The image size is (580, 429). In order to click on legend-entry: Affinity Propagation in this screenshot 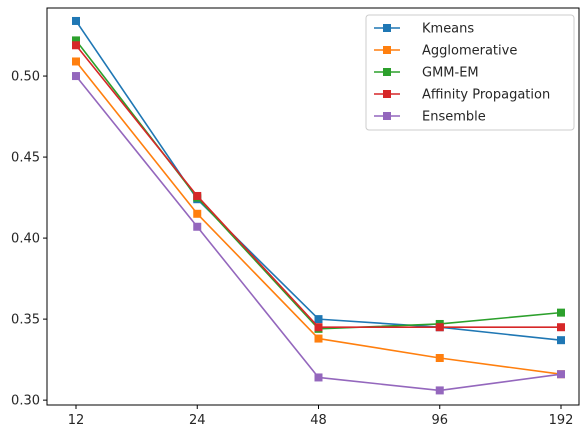, I will do `click(462, 95)`.